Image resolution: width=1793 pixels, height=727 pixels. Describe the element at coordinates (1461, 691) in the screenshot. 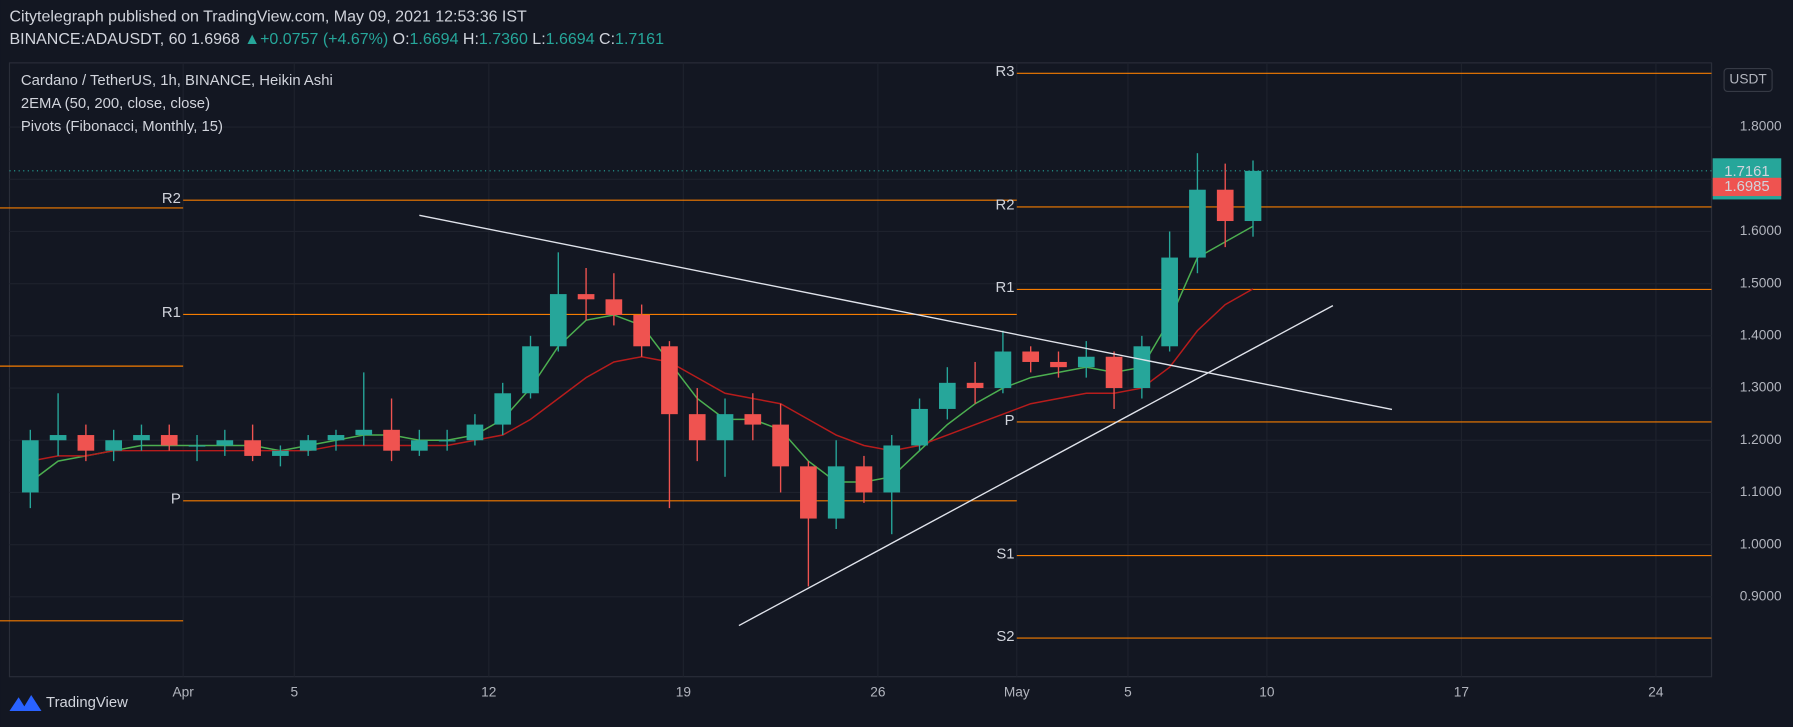

I see `x-tick-label: 17` at that location.